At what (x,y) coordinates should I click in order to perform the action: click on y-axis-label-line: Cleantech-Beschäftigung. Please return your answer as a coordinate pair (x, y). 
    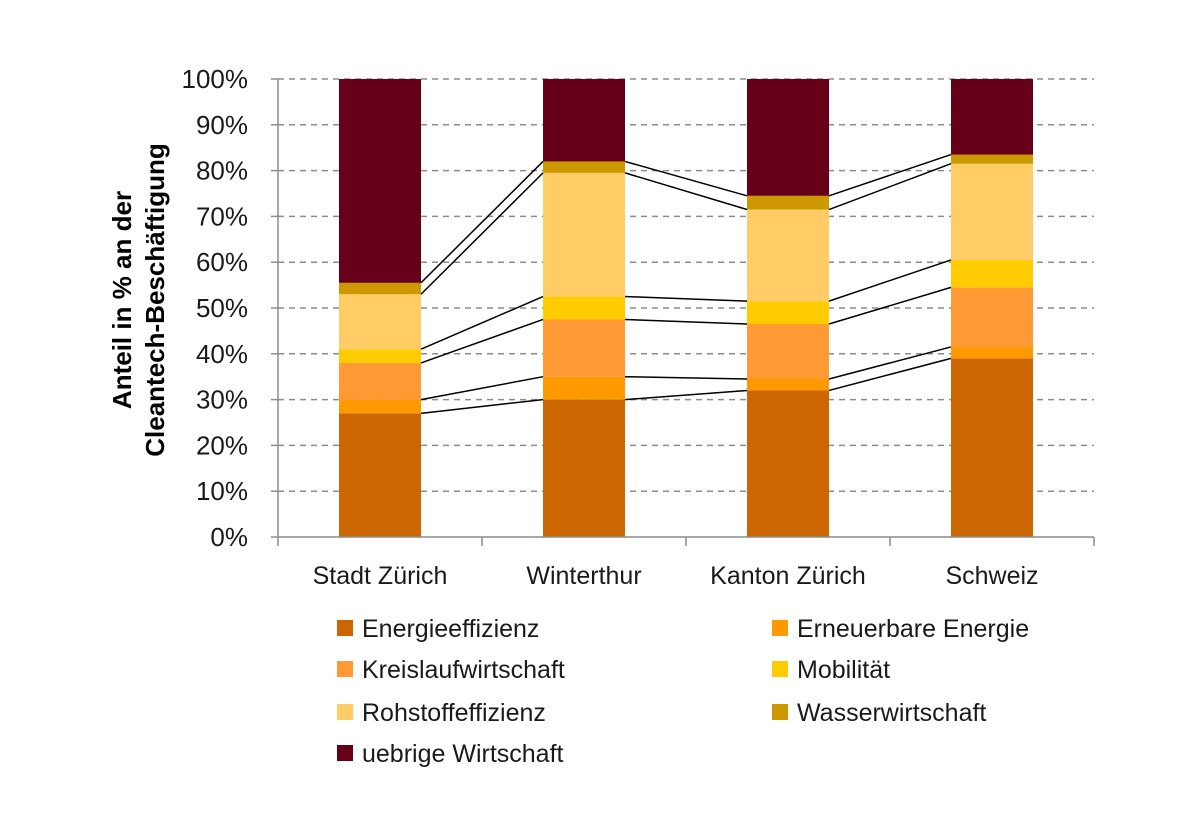
    Looking at the image, I should click on (155, 300).